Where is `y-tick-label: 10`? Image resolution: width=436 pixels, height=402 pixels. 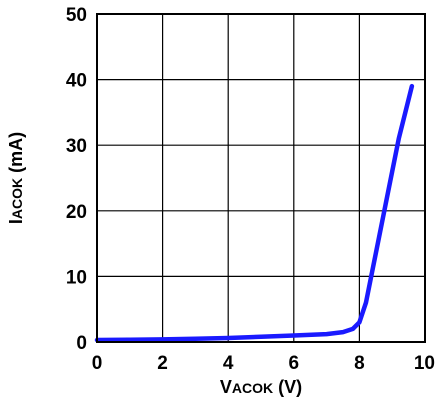
y-tick-label: 10 is located at coordinates (76, 277).